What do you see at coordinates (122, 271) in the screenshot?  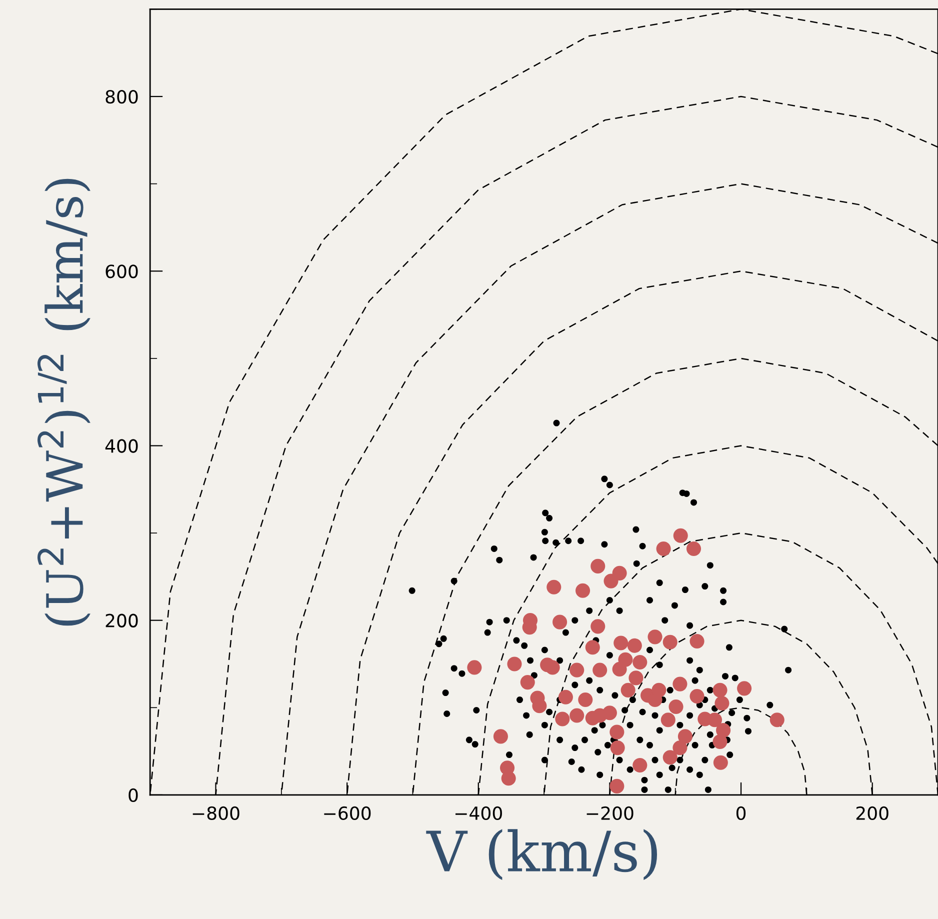 I see `y-tick-label: 600` at bounding box center [122, 271].